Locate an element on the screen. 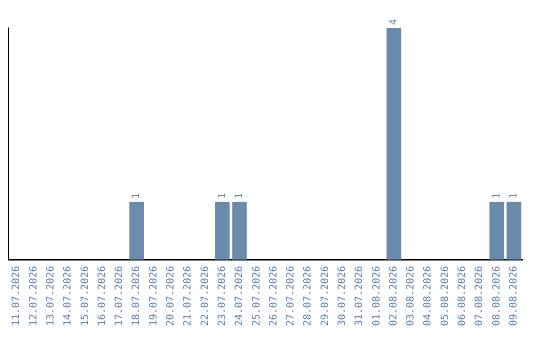 Image resolution: width=540 pixels, height=340 pixels. x-tick-label: 09.08.2026 is located at coordinates (514, 296).